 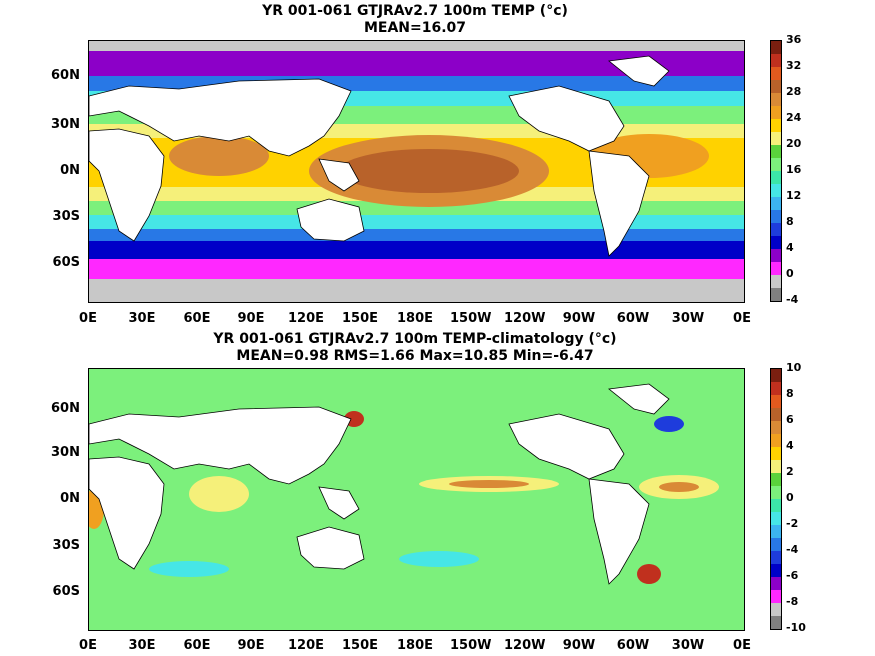 I want to click on bottom-lon-label: 90W, so click(x=579, y=645).